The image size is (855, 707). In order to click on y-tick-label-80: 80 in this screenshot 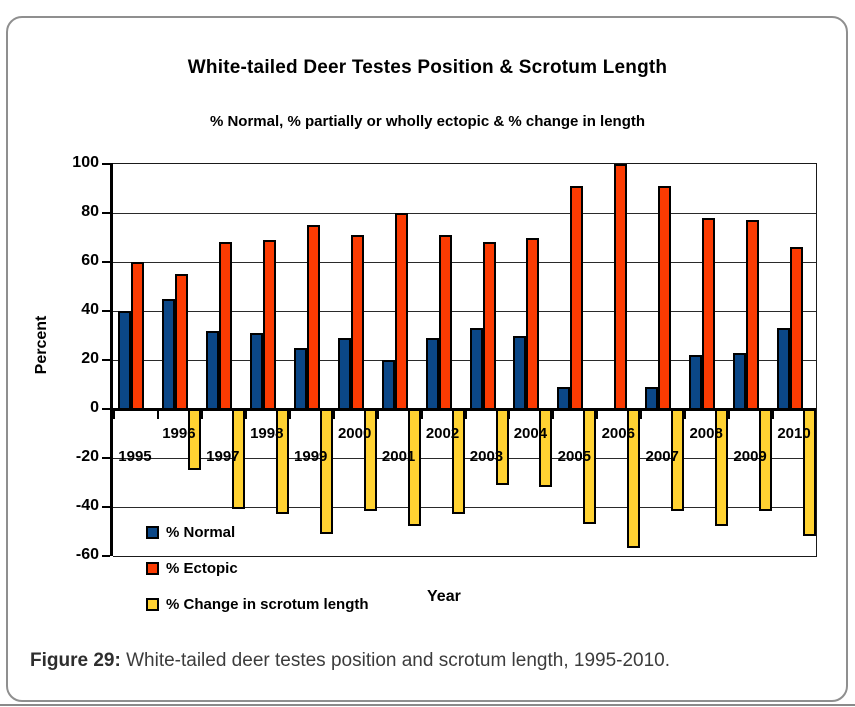, I will do `click(90, 211)`.